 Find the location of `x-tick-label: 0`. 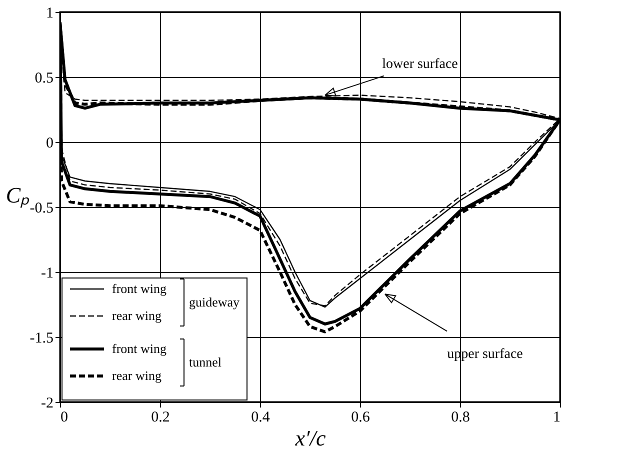

x-tick-label: 0 is located at coordinates (64, 418).